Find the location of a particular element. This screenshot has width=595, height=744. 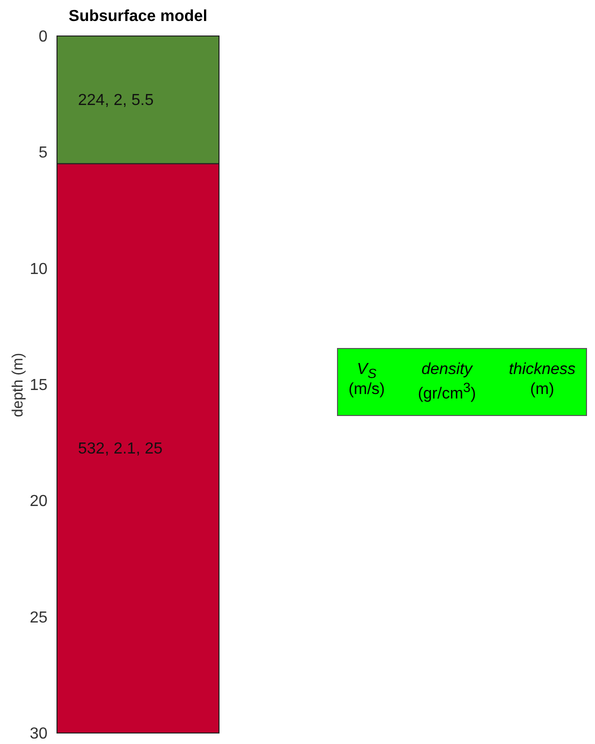

y-tick-label: 25 is located at coordinates (39, 617).